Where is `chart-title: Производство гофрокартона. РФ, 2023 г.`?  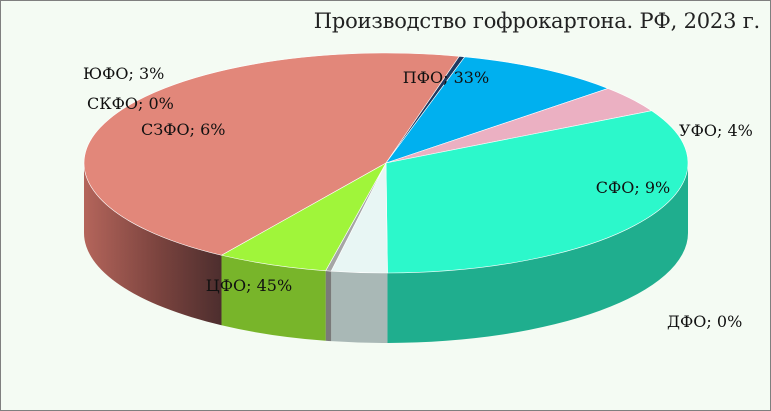
chart-title: Производство гофрокартона. РФ, 2023 г. is located at coordinates (536, 21).